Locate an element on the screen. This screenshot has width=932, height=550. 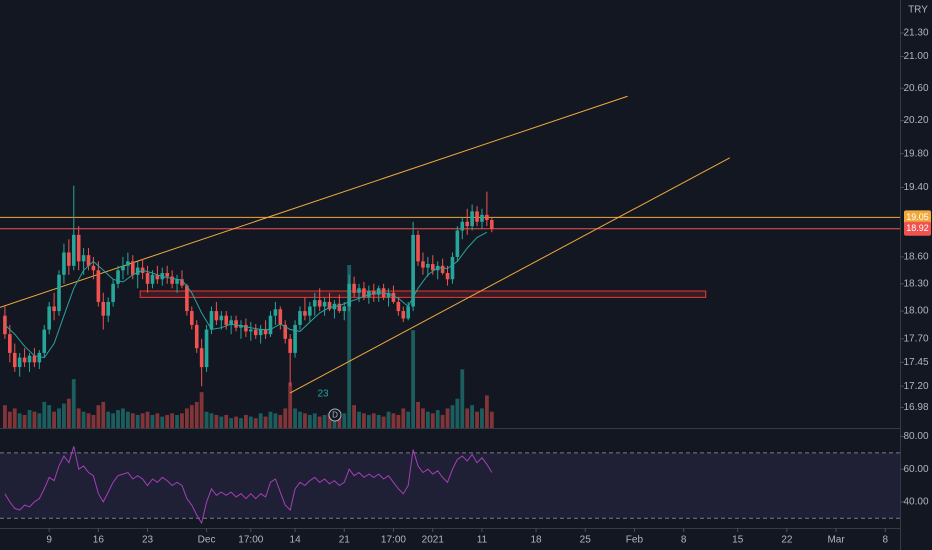
zone is located at coordinates (423, 294).